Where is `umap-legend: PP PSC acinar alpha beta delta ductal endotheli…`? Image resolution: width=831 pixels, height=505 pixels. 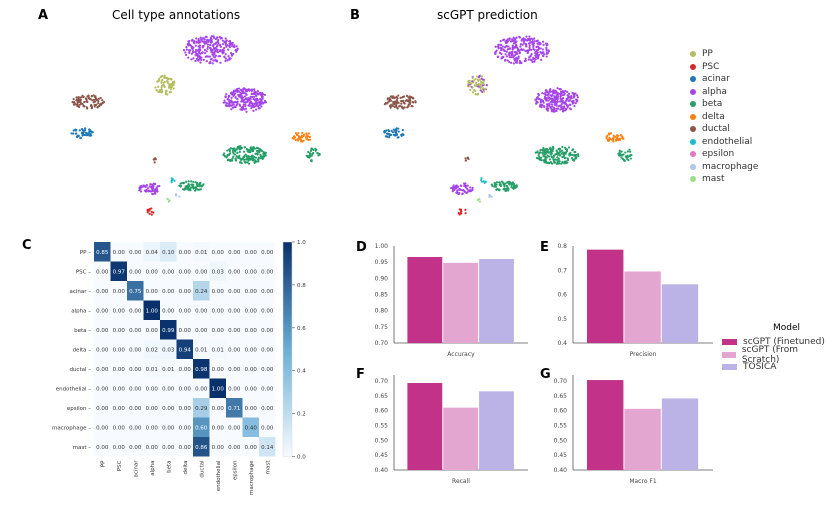
umap-legend: PP PSC acinar alpha beta delta ductal endotheli… is located at coordinates (724, 117).